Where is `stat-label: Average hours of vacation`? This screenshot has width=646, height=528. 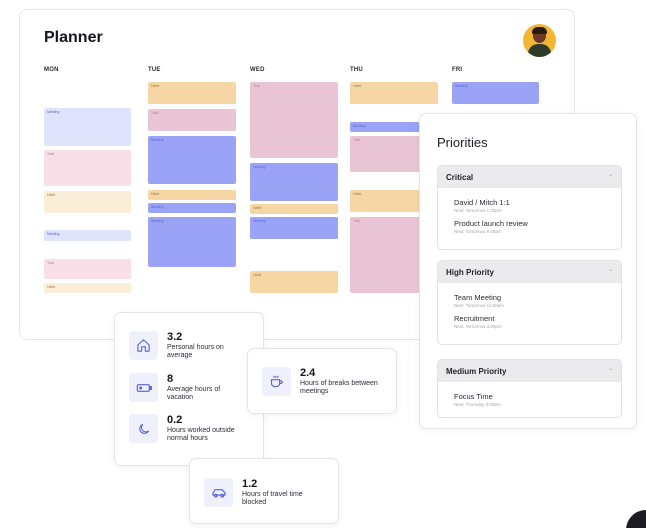 stat-label: Average hours of vacation is located at coordinates (194, 394).